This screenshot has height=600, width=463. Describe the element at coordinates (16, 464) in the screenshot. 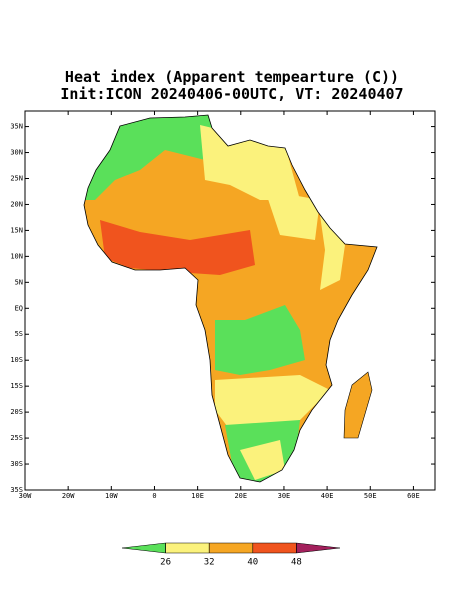

I see `y-tick-label: 30S` at that location.